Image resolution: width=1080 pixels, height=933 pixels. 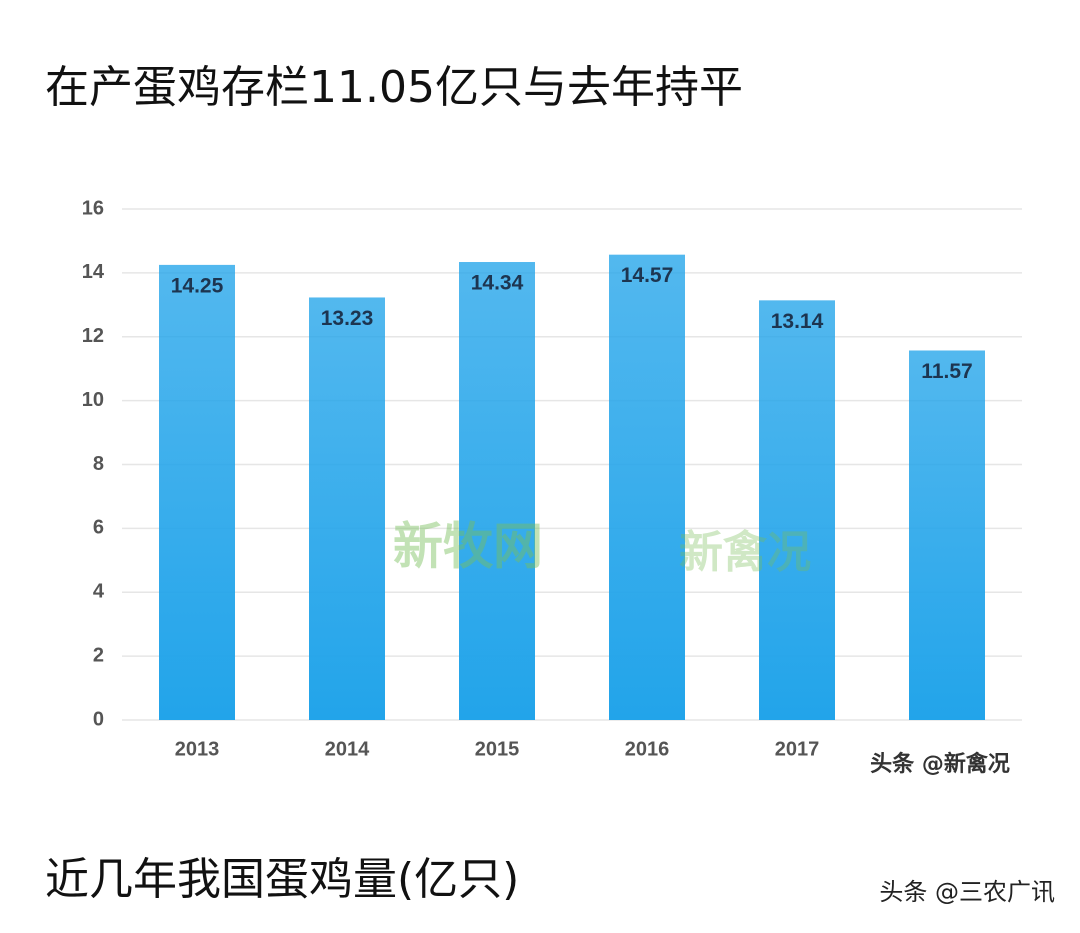 I want to click on y-tick-label: 14, so click(x=93, y=272).